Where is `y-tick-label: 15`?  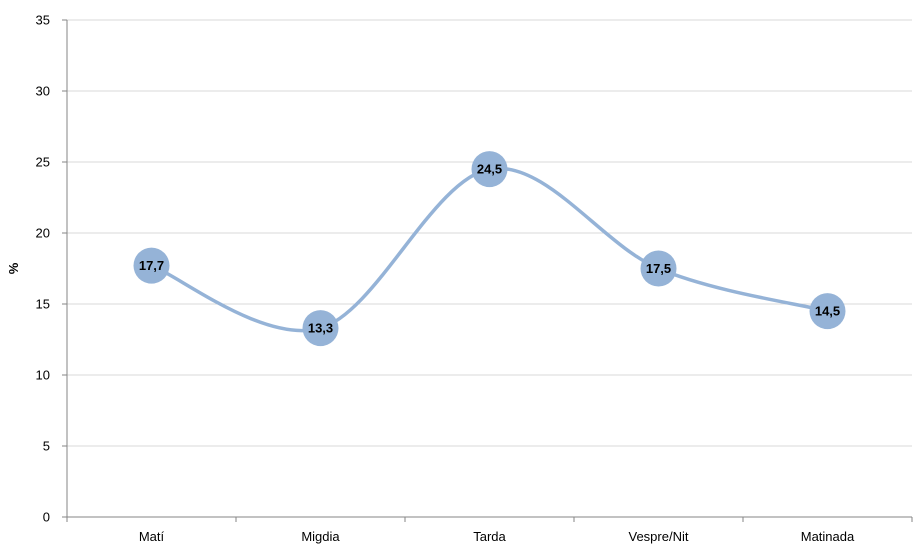 y-tick-label: 15 is located at coordinates (43, 304).